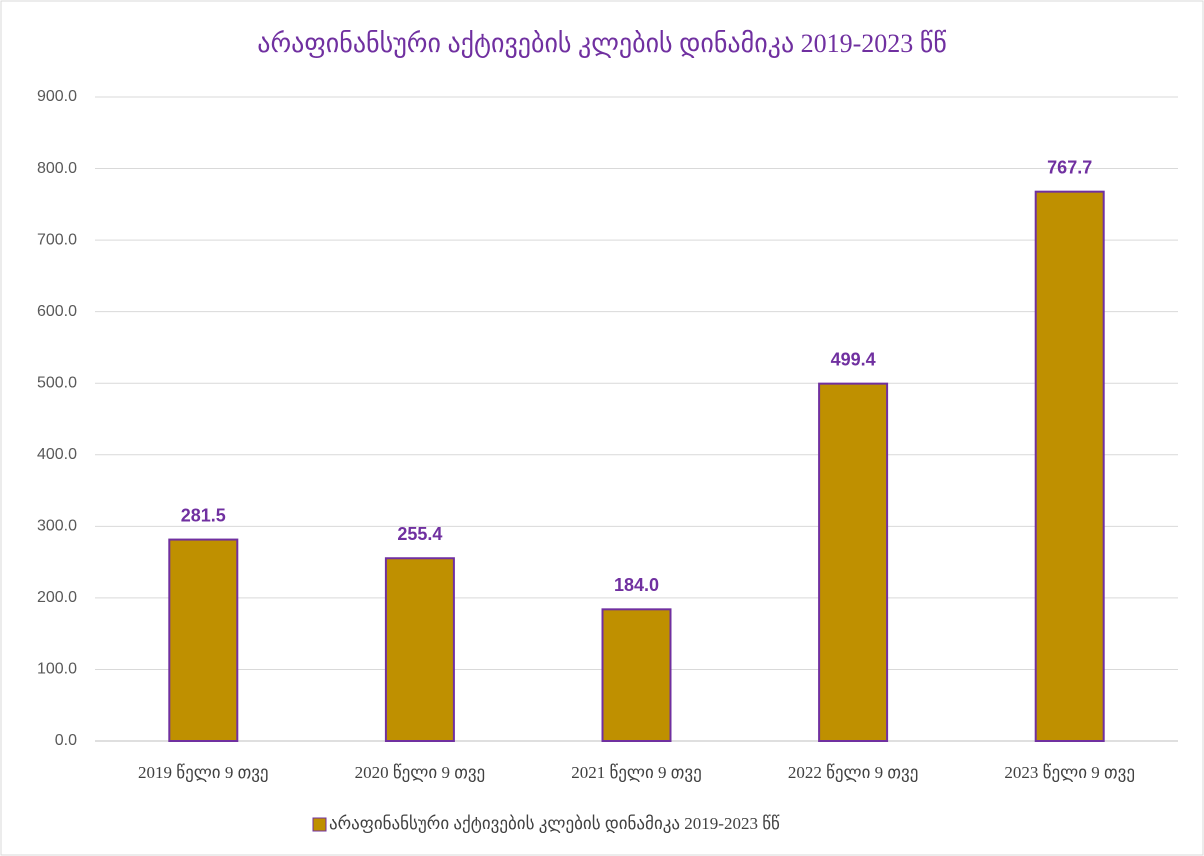  Describe the element at coordinates (57, 669) in the screenshot. I see `y-tick-label: 100.0` at that location.